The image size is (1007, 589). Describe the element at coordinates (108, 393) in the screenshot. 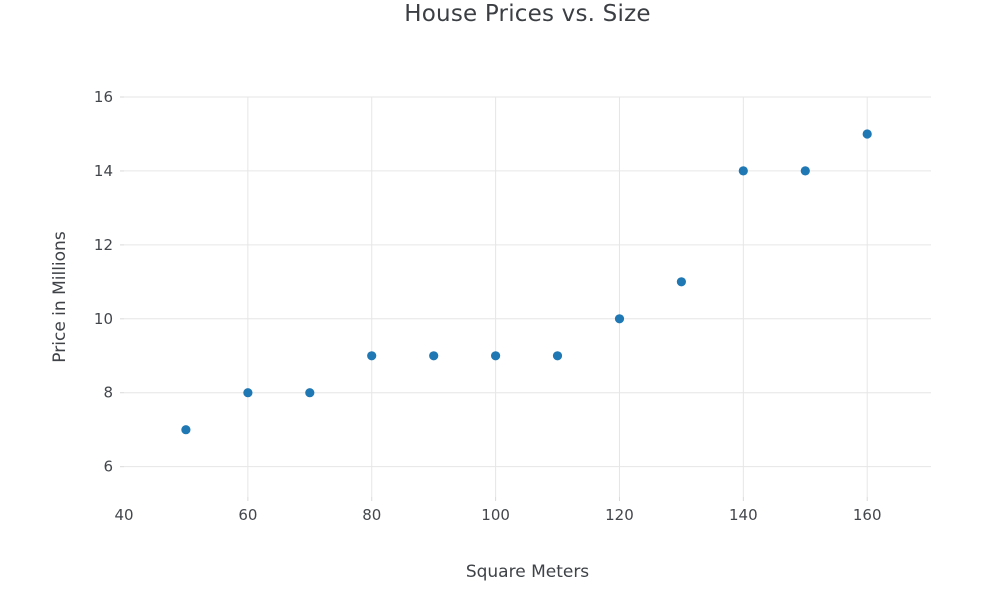

I see `y-tick-label: 8` at that location.